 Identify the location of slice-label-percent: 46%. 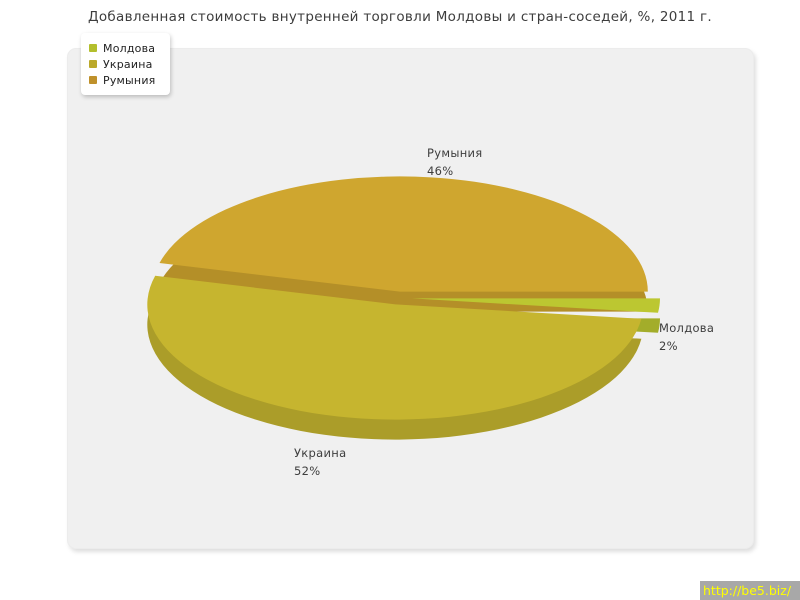
(440, 171).